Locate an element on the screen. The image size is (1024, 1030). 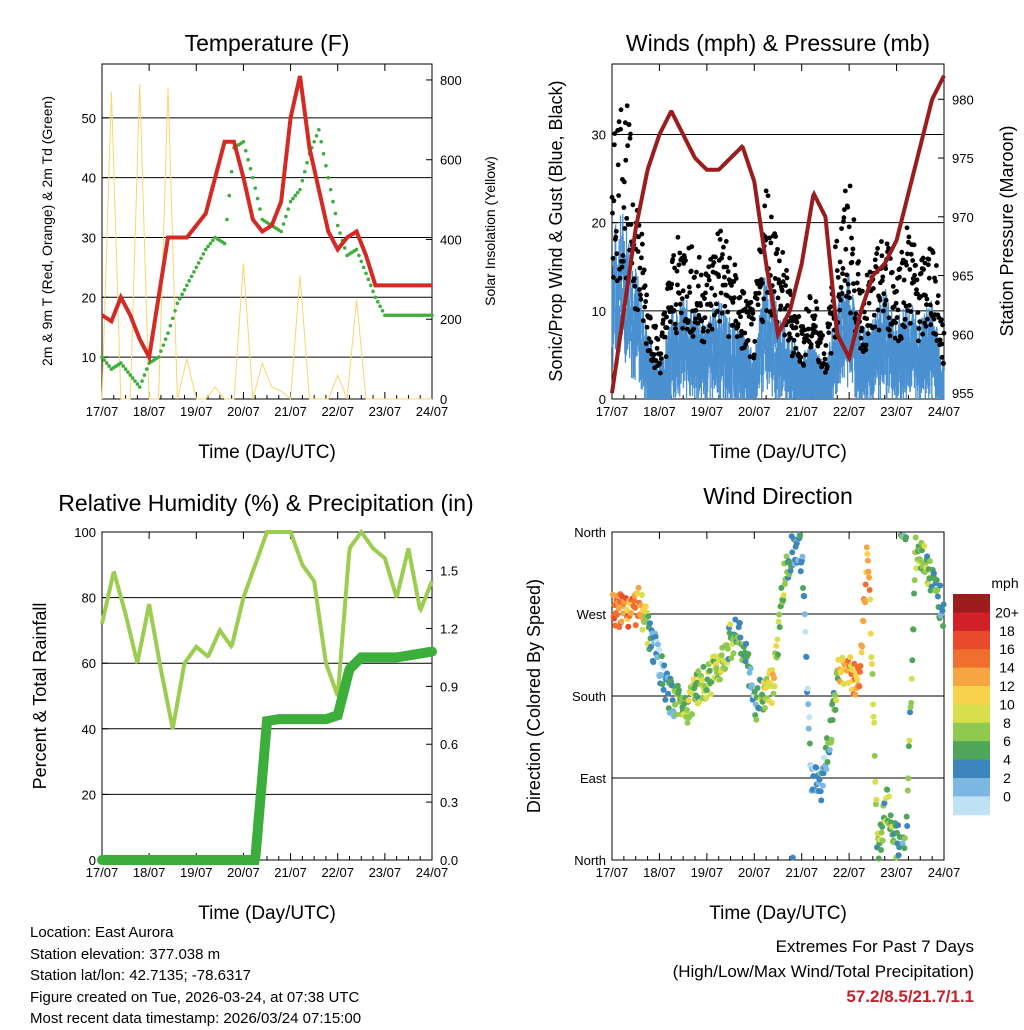
x-tick-label: 19/07 is located at coordinates (707, 411).